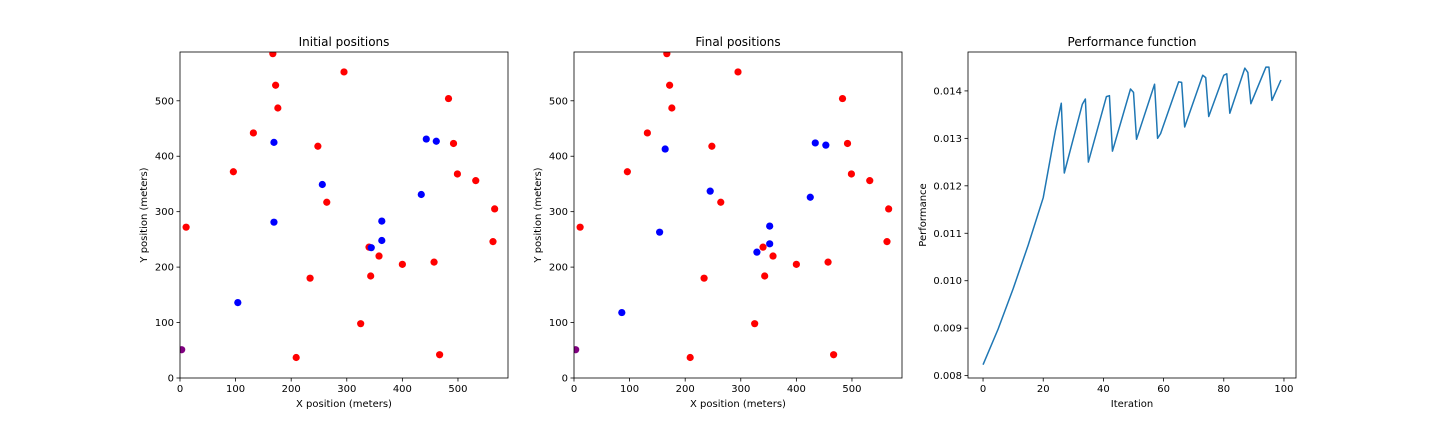 The height and width of the screenshot is (432, 1440). Describe the element at coordinates (947, 186) in the screenshot. I see `y-tick-label: 0.012` at that location.